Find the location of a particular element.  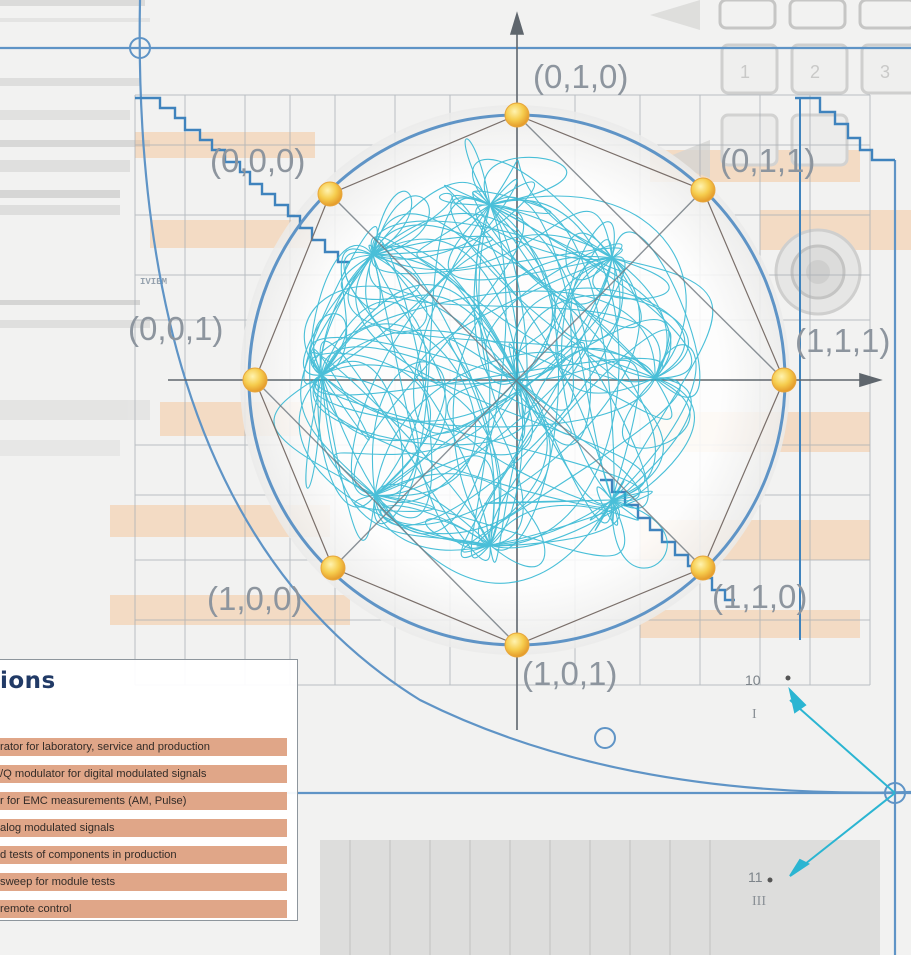

button-number-3: 3 is located at coordinates (885, 72).